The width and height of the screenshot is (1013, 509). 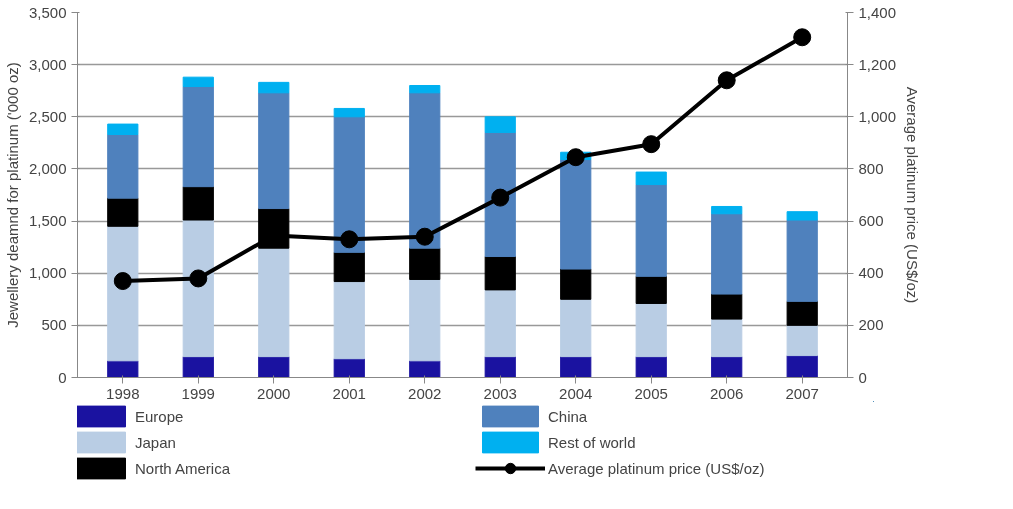 What do you see at coordinates (274, 393) in the screenshot?
I see `x-tick-label: 2000` at bounding box center [274, 393].